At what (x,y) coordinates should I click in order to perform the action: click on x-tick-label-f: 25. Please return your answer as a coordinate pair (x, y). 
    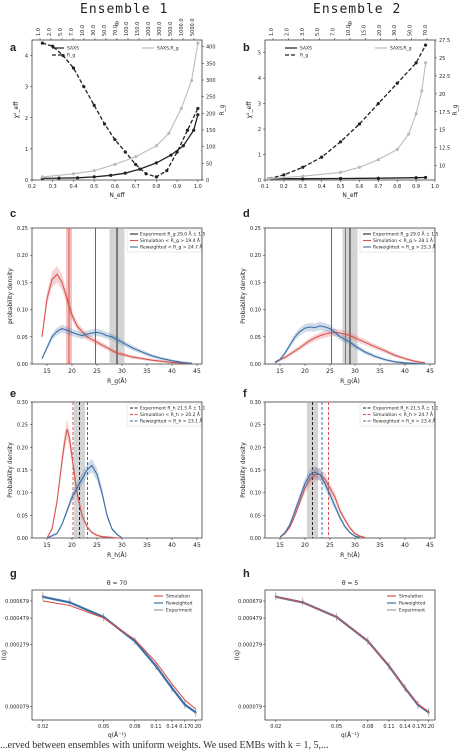
    Looking at the image, I should click on (330, 545).